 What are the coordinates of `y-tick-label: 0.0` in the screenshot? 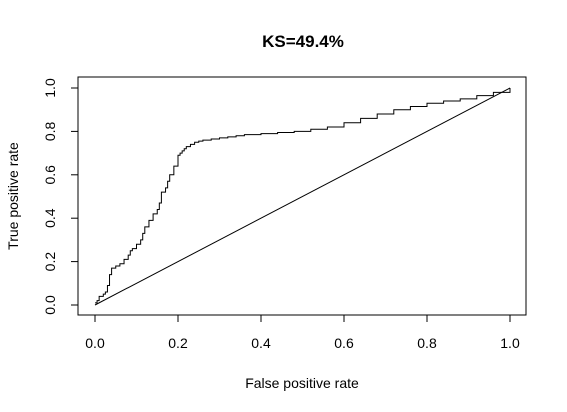 It's located at (50, 305).